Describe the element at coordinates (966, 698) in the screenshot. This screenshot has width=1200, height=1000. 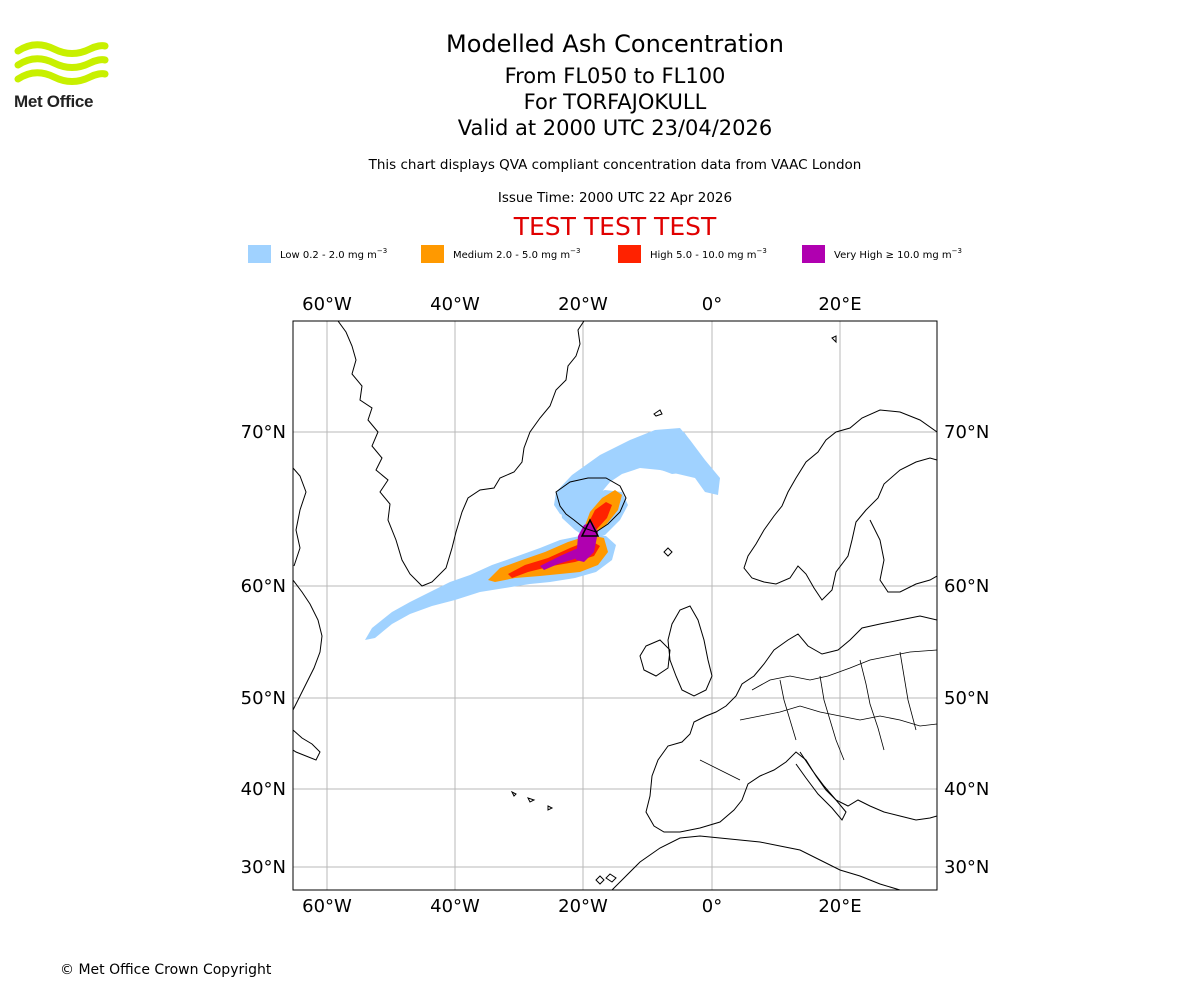
I see `lat-label-right: 50°N` at that location.